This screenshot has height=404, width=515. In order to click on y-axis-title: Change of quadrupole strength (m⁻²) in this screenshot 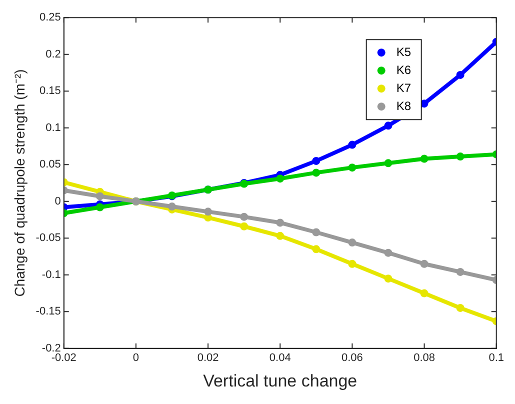, I will do `click(19, 183)`.